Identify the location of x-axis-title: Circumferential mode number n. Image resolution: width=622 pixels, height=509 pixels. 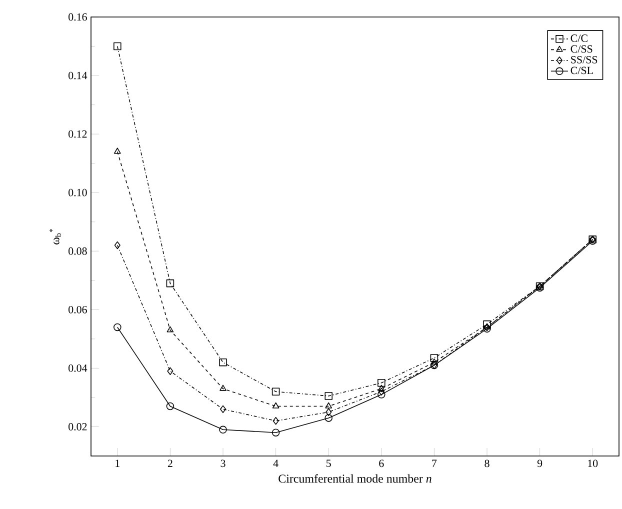
(355, 478).